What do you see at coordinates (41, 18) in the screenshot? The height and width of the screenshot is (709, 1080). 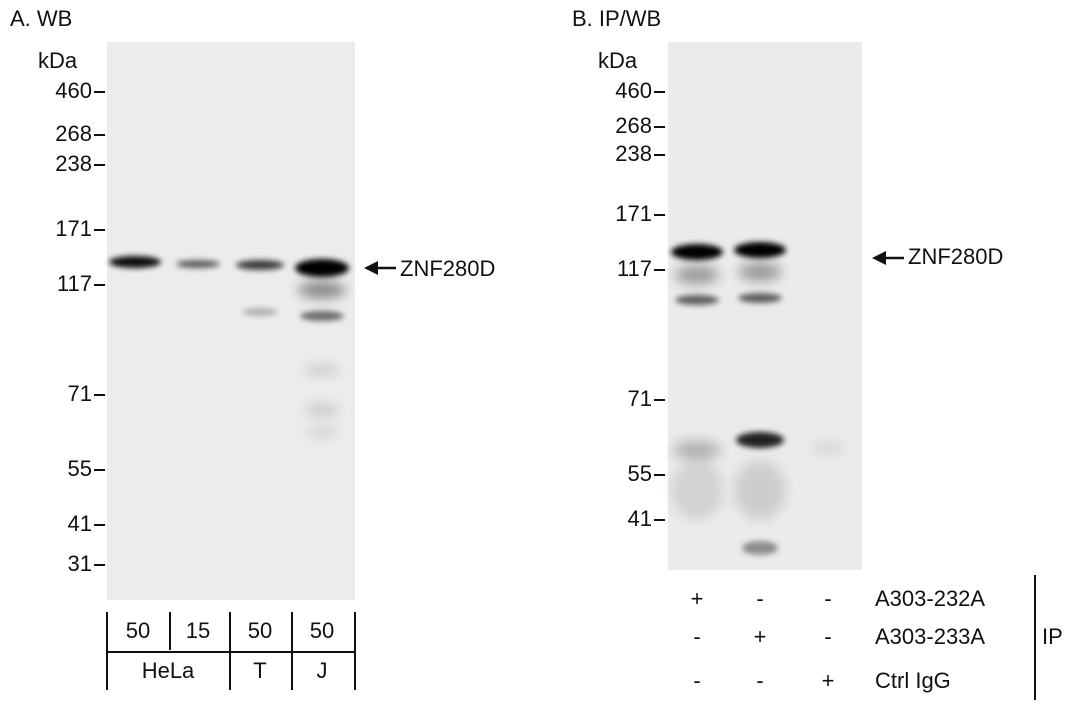 I see `panel-label: A. WB` at bounding box center [41, 18].